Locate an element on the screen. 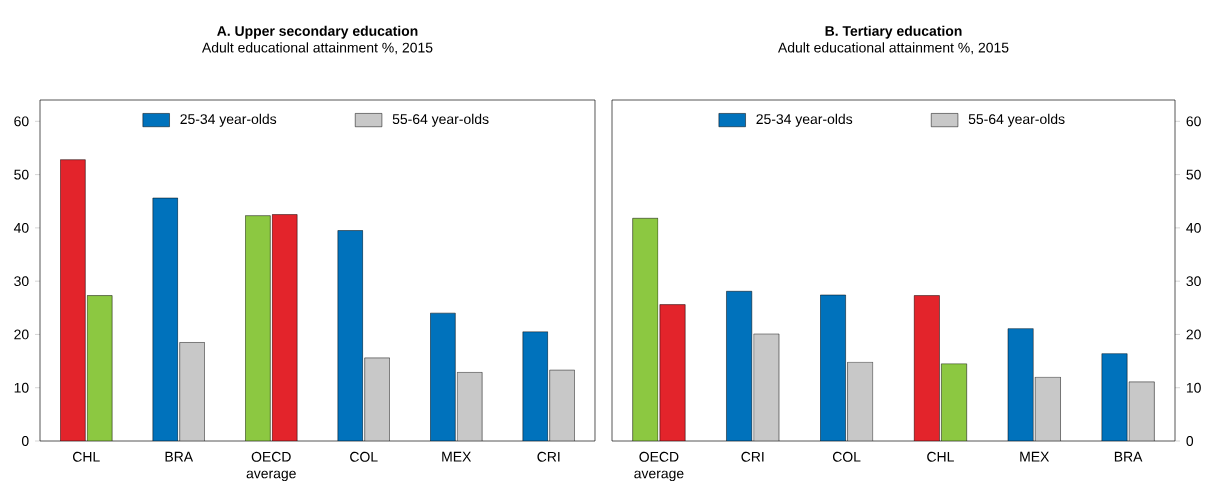  chart-title: A. Upper secondary education is located at coordinates (317, 32).